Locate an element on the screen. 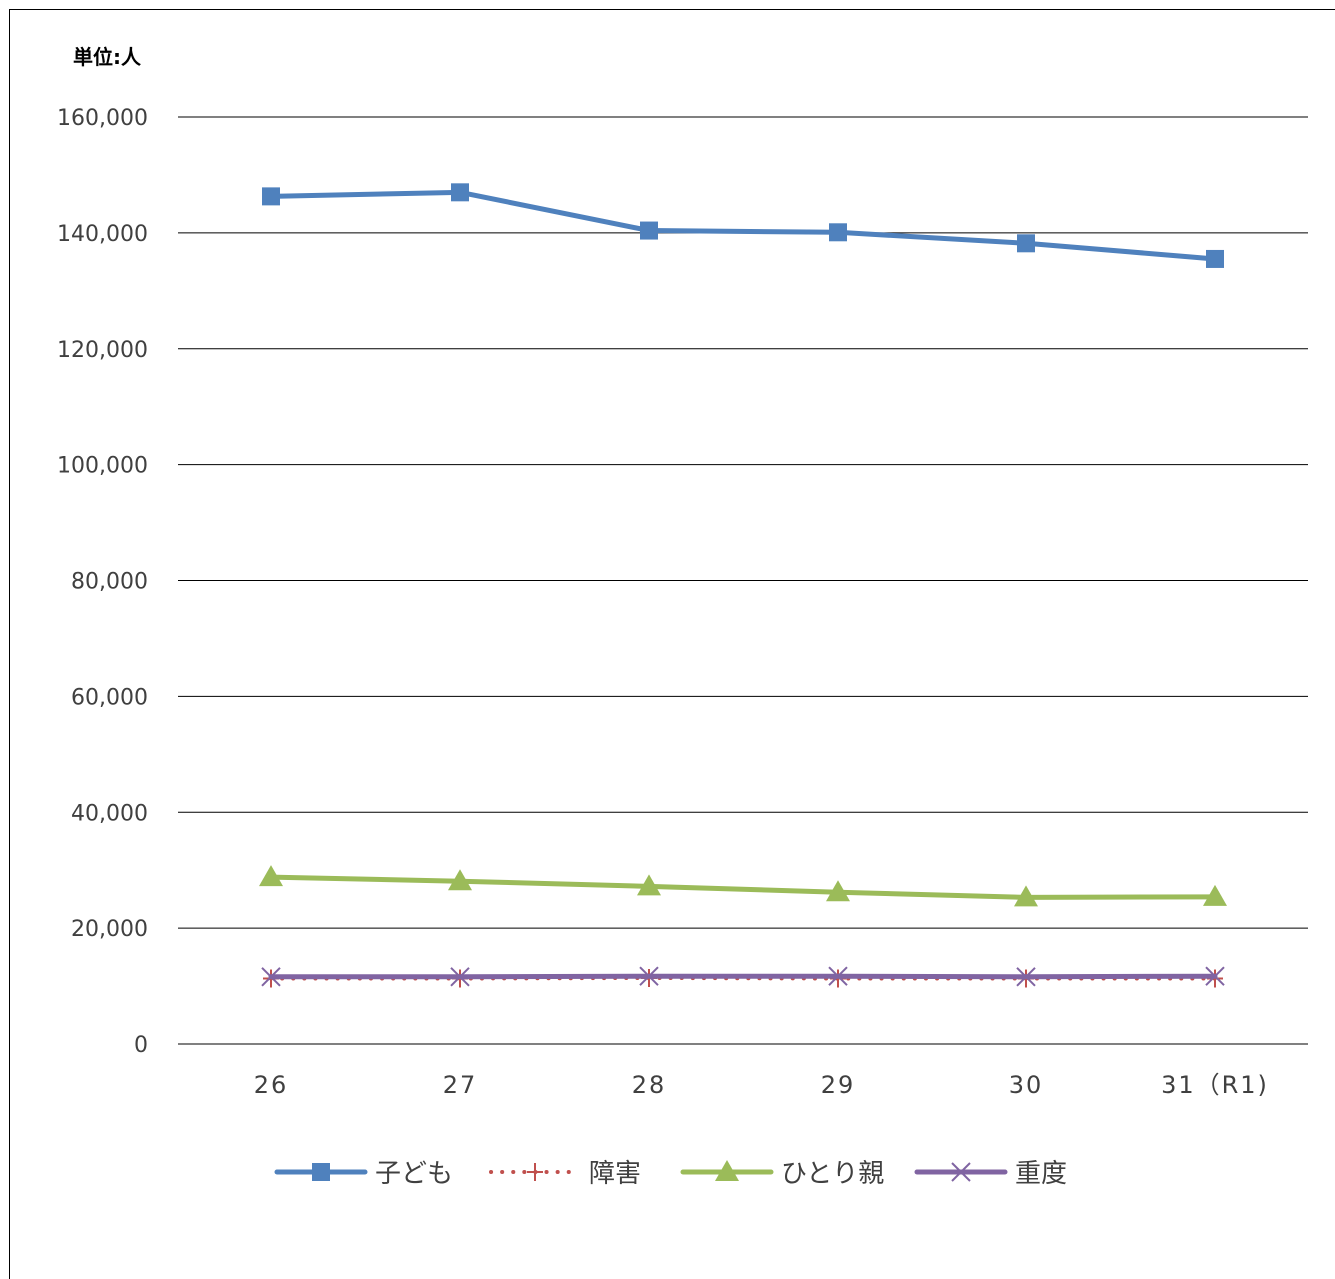 The image size is (1335, 1279). unit-label: 単位:人 is located at coordinates (107, 57).